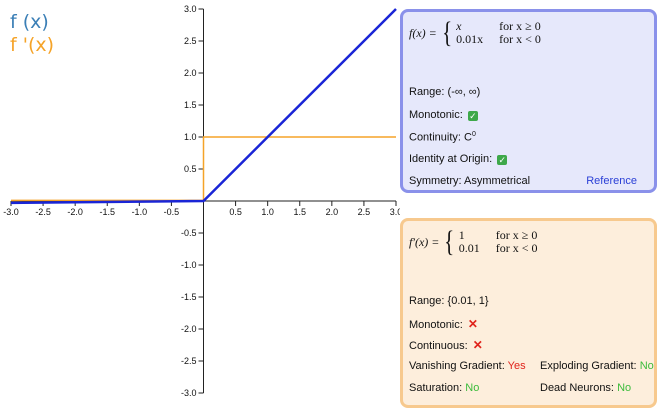 This screenshot has width=662, height=412. Describe the element at coordinates (446, 345) in the screenshot. I see `continuous-row: Continuous: ✕` at that location.